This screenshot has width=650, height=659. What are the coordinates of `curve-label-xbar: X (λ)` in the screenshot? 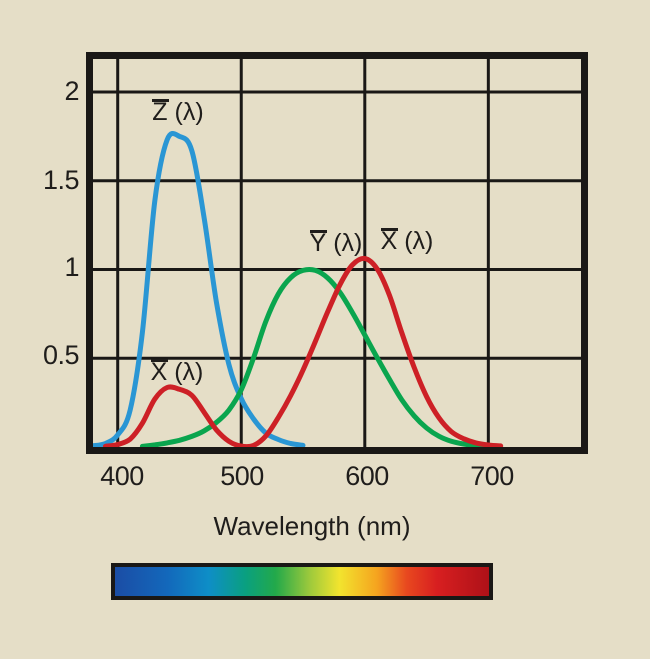 It's located at (407, 241).